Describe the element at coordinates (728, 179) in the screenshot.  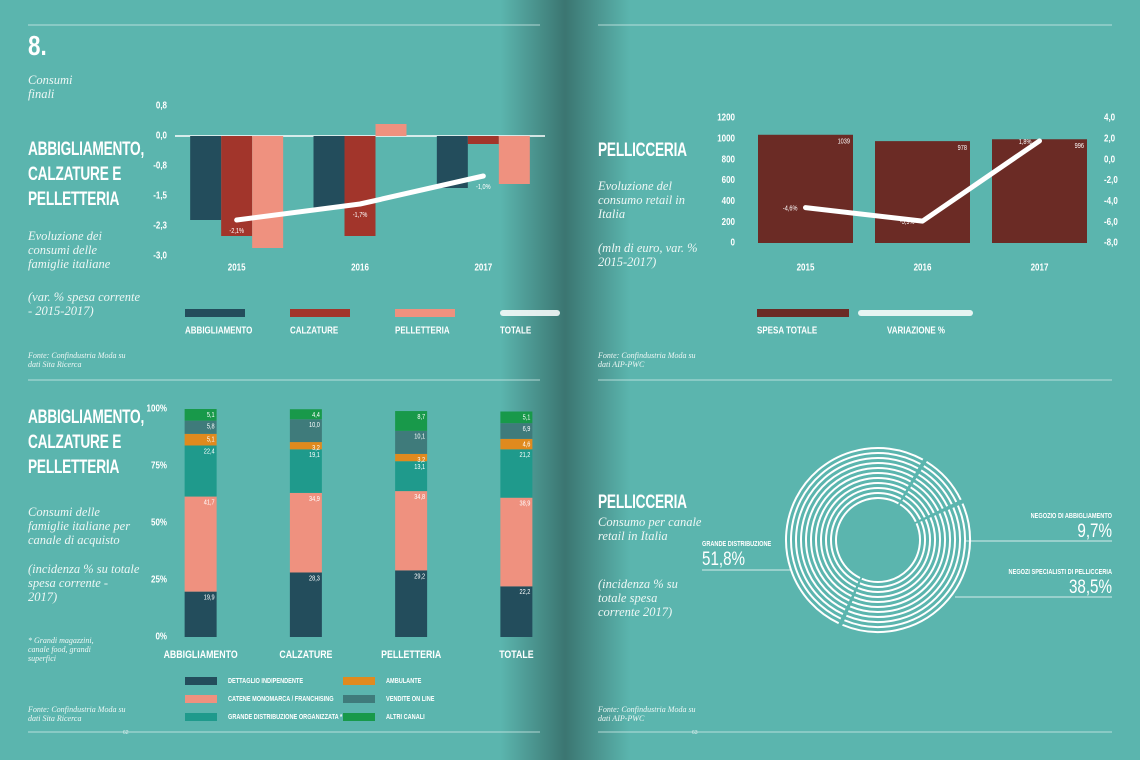
I see `y-tick-label: 600` at that location.